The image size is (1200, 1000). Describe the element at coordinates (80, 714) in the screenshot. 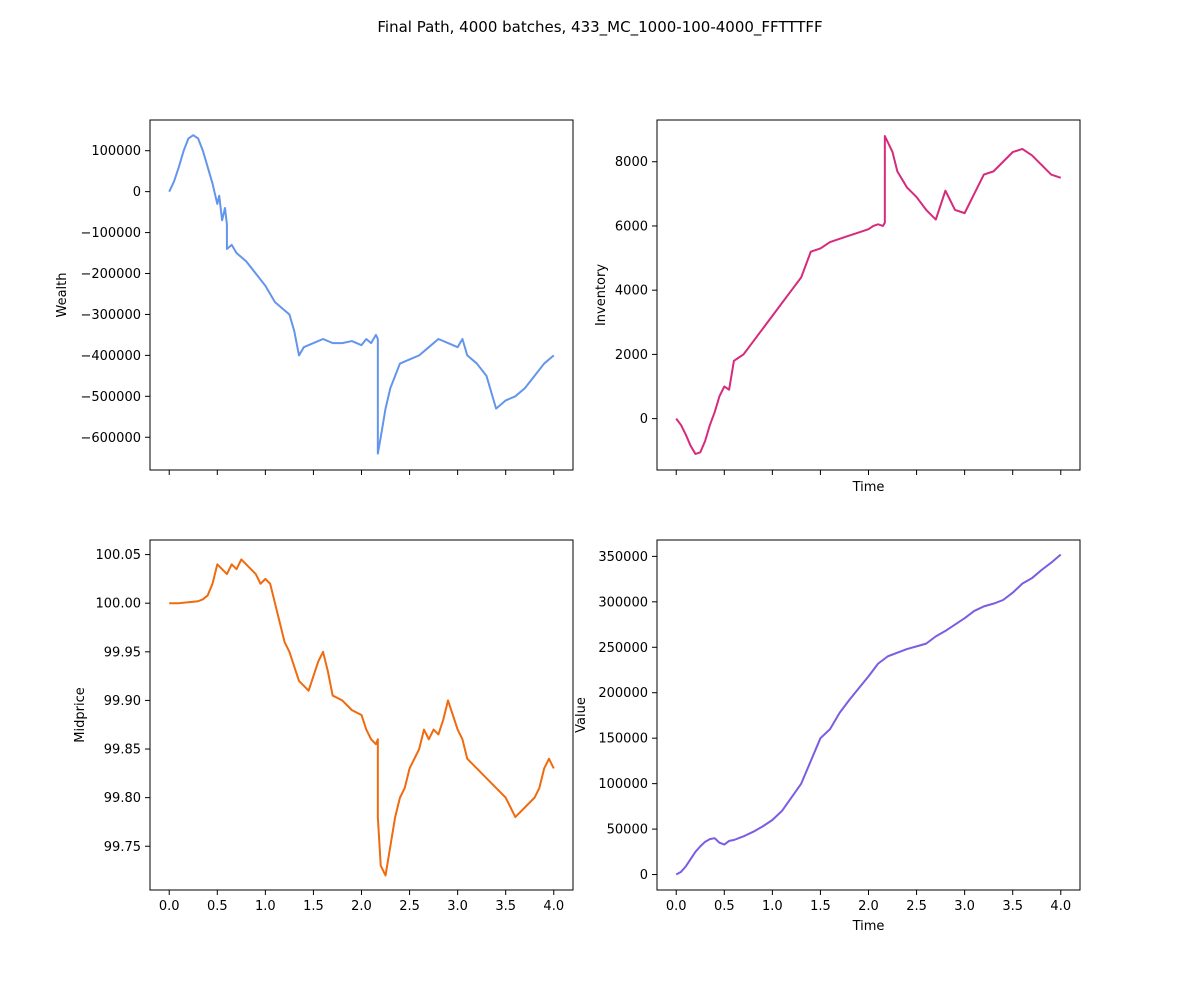

I see `midprice-chart-ylabel: Midprice` at that location.